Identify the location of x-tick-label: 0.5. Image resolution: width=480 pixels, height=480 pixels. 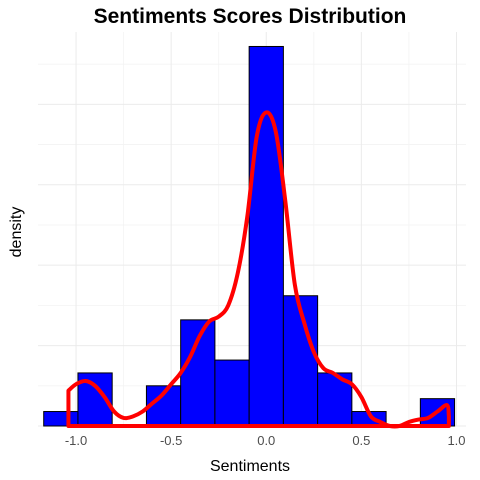
(361, 440).